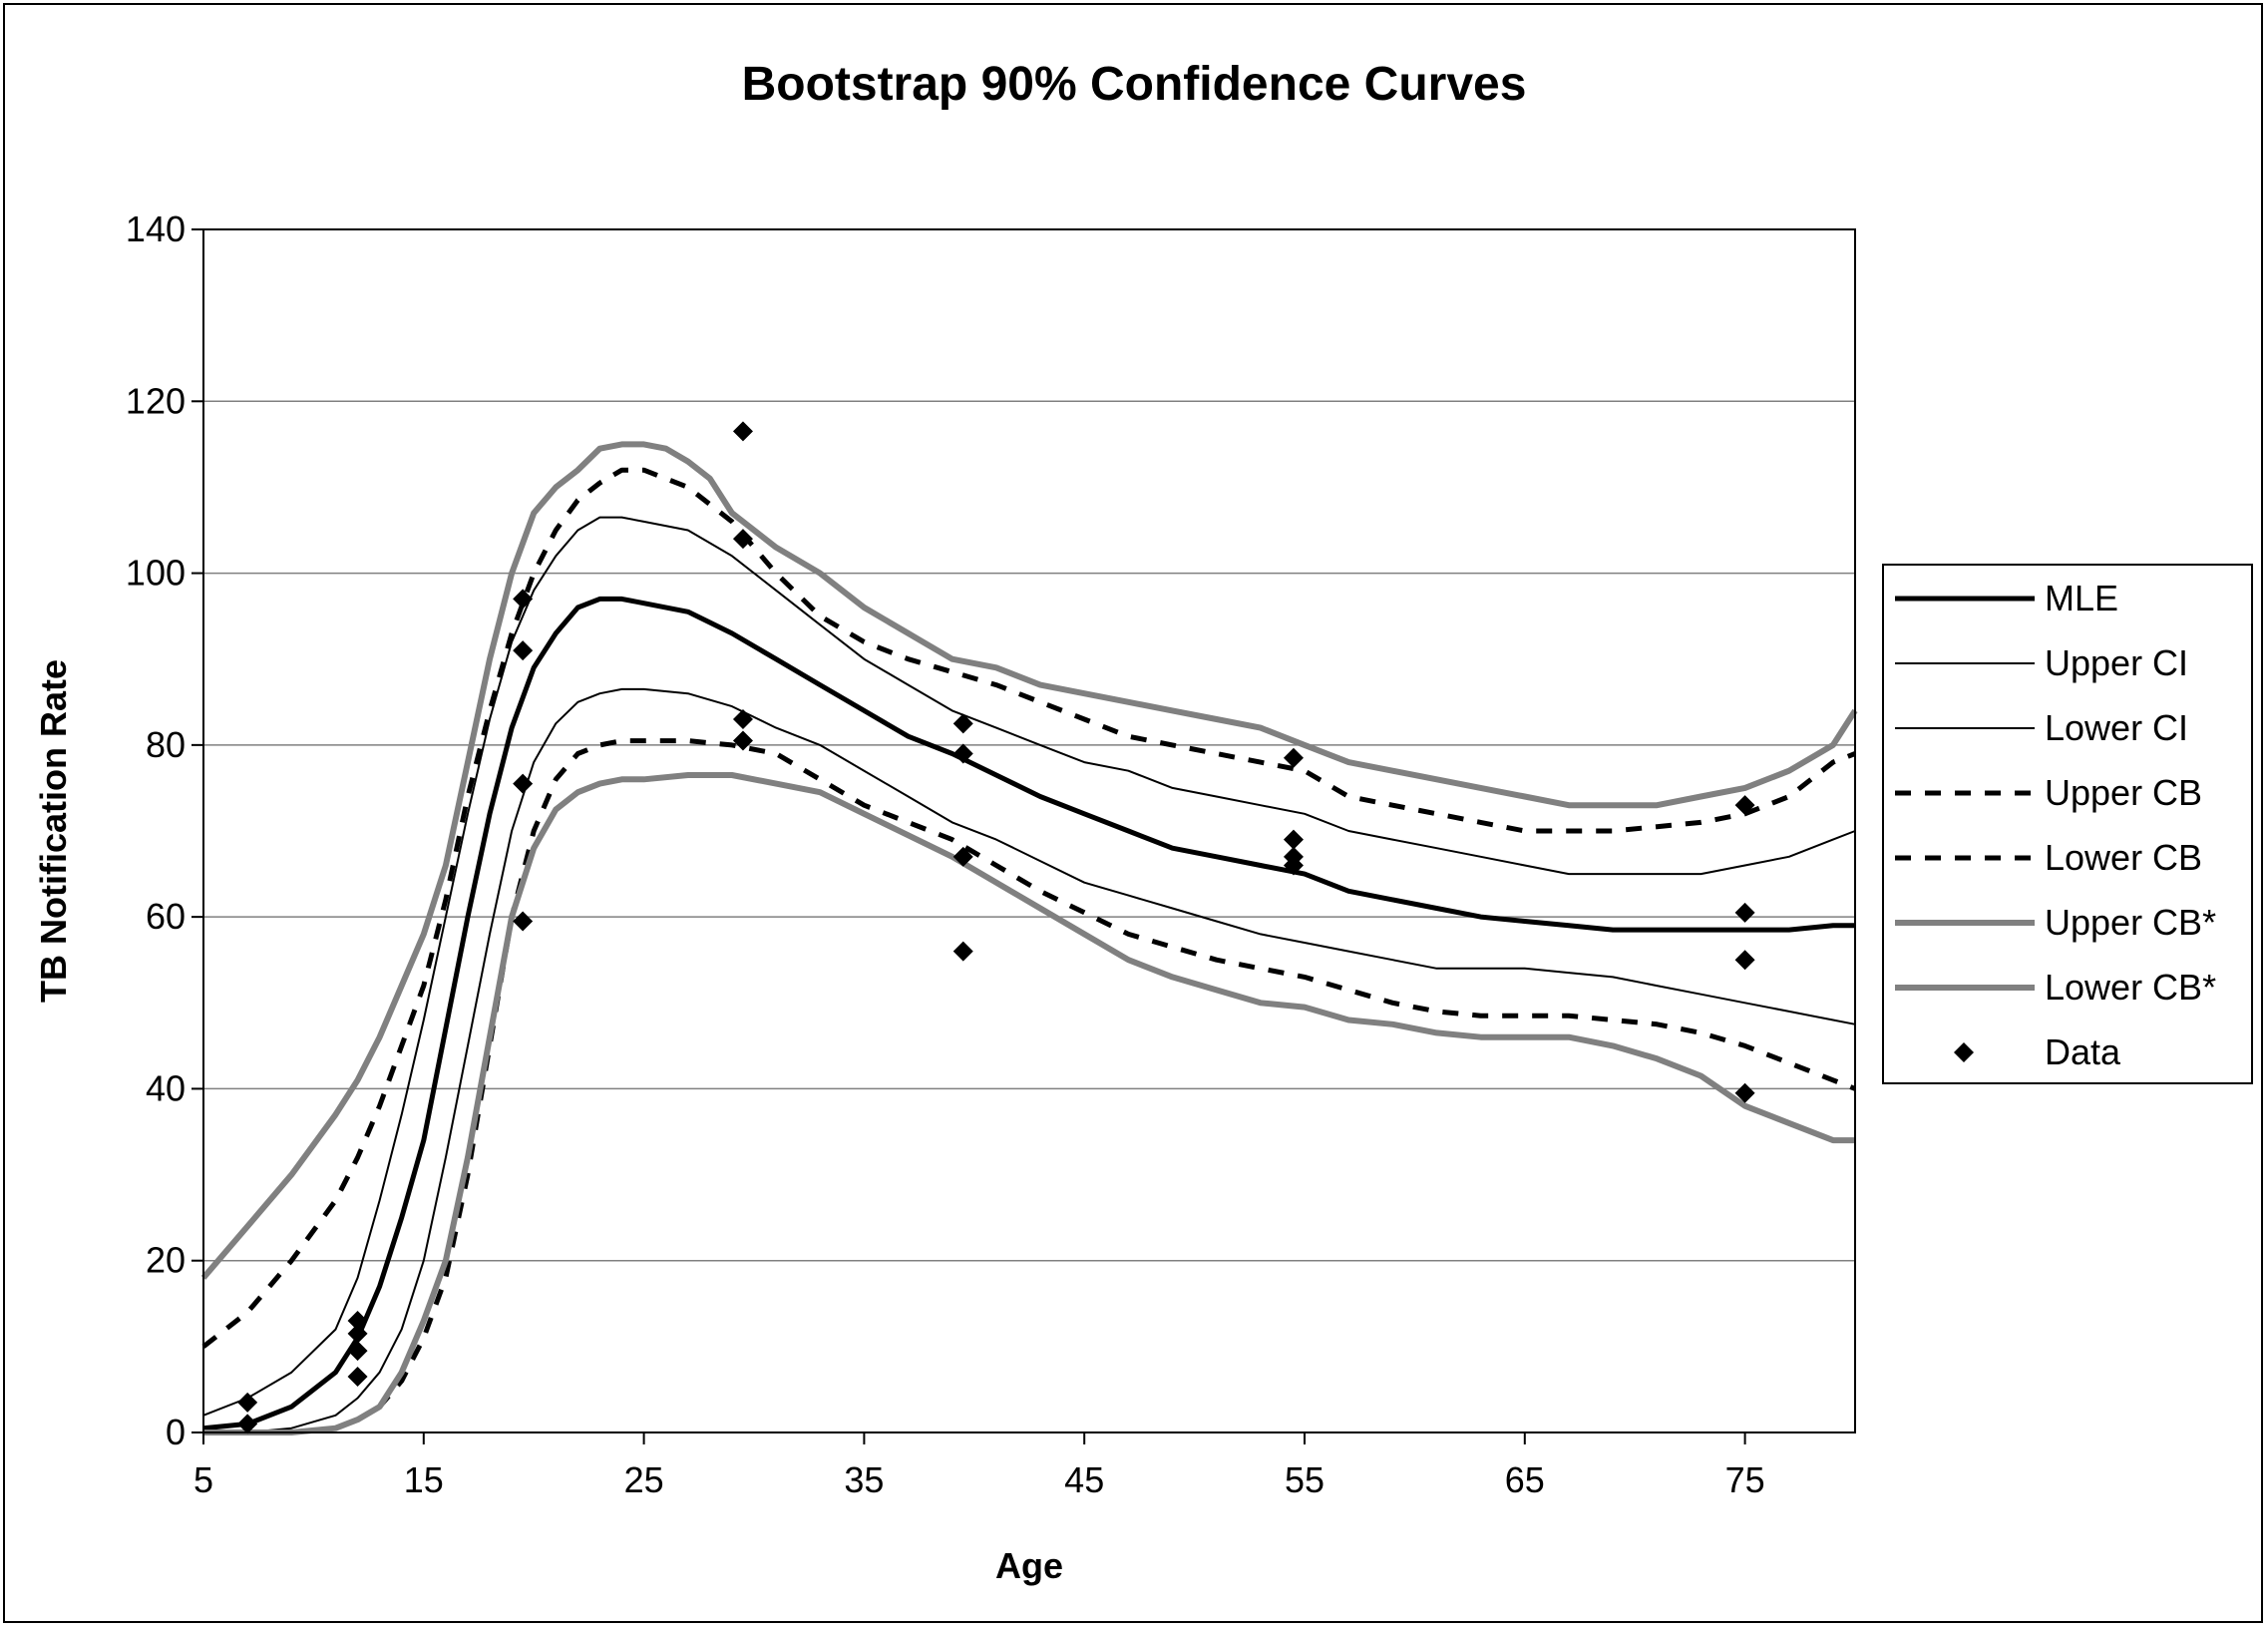 This screenshot has width=2268, height=1631. I want to click on legend-marker-data, so click(1964, 1052).